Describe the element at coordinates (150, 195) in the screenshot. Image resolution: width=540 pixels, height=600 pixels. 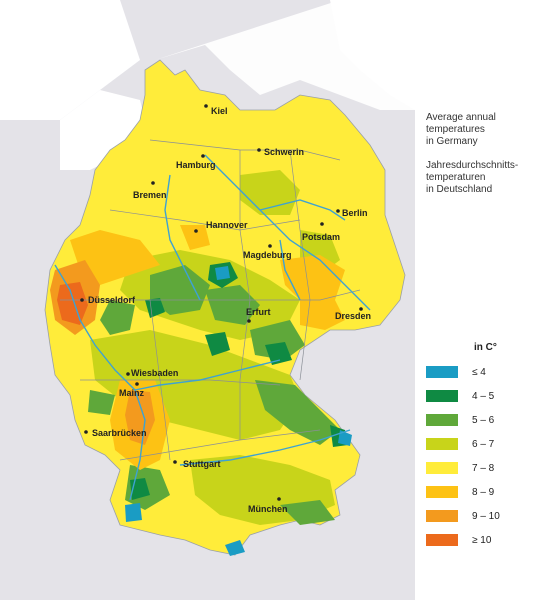
I see `city-label-bremen: Bremen` at that location.